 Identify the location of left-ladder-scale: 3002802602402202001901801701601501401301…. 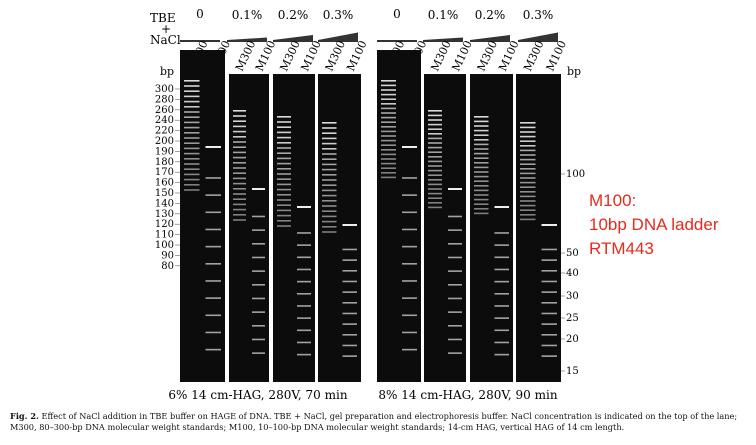
(168, 178).